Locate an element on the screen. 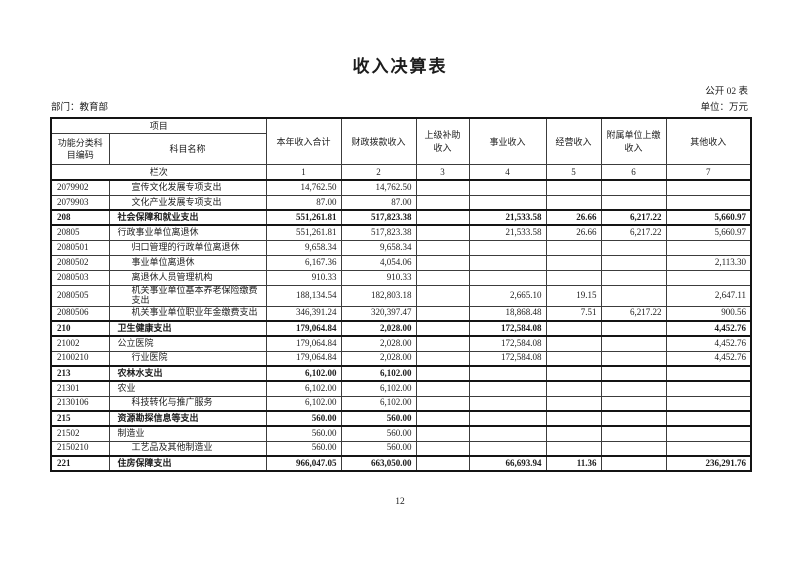  value-cell: 2,647.11 is located at coordinates (708, 295).